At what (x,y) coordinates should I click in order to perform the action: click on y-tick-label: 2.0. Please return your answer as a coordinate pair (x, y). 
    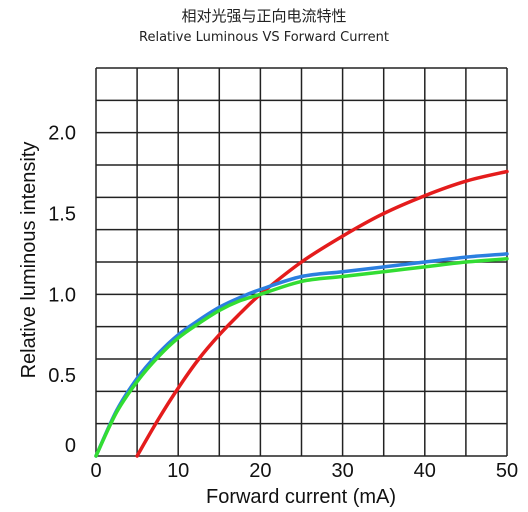
    Looking at the image, I should click on (62, 134).